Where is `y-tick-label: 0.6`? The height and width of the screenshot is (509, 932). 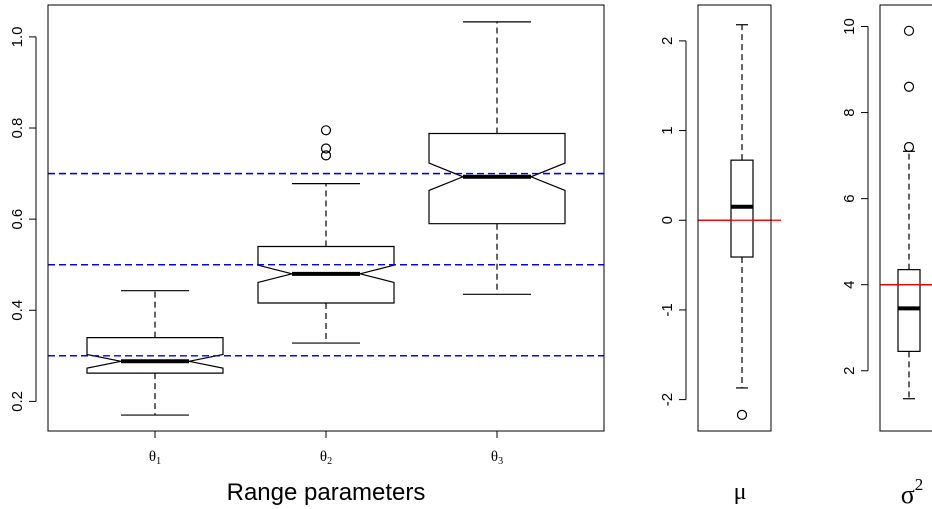
y-tick-label: 0.6 is located at coordinates (17, 219).